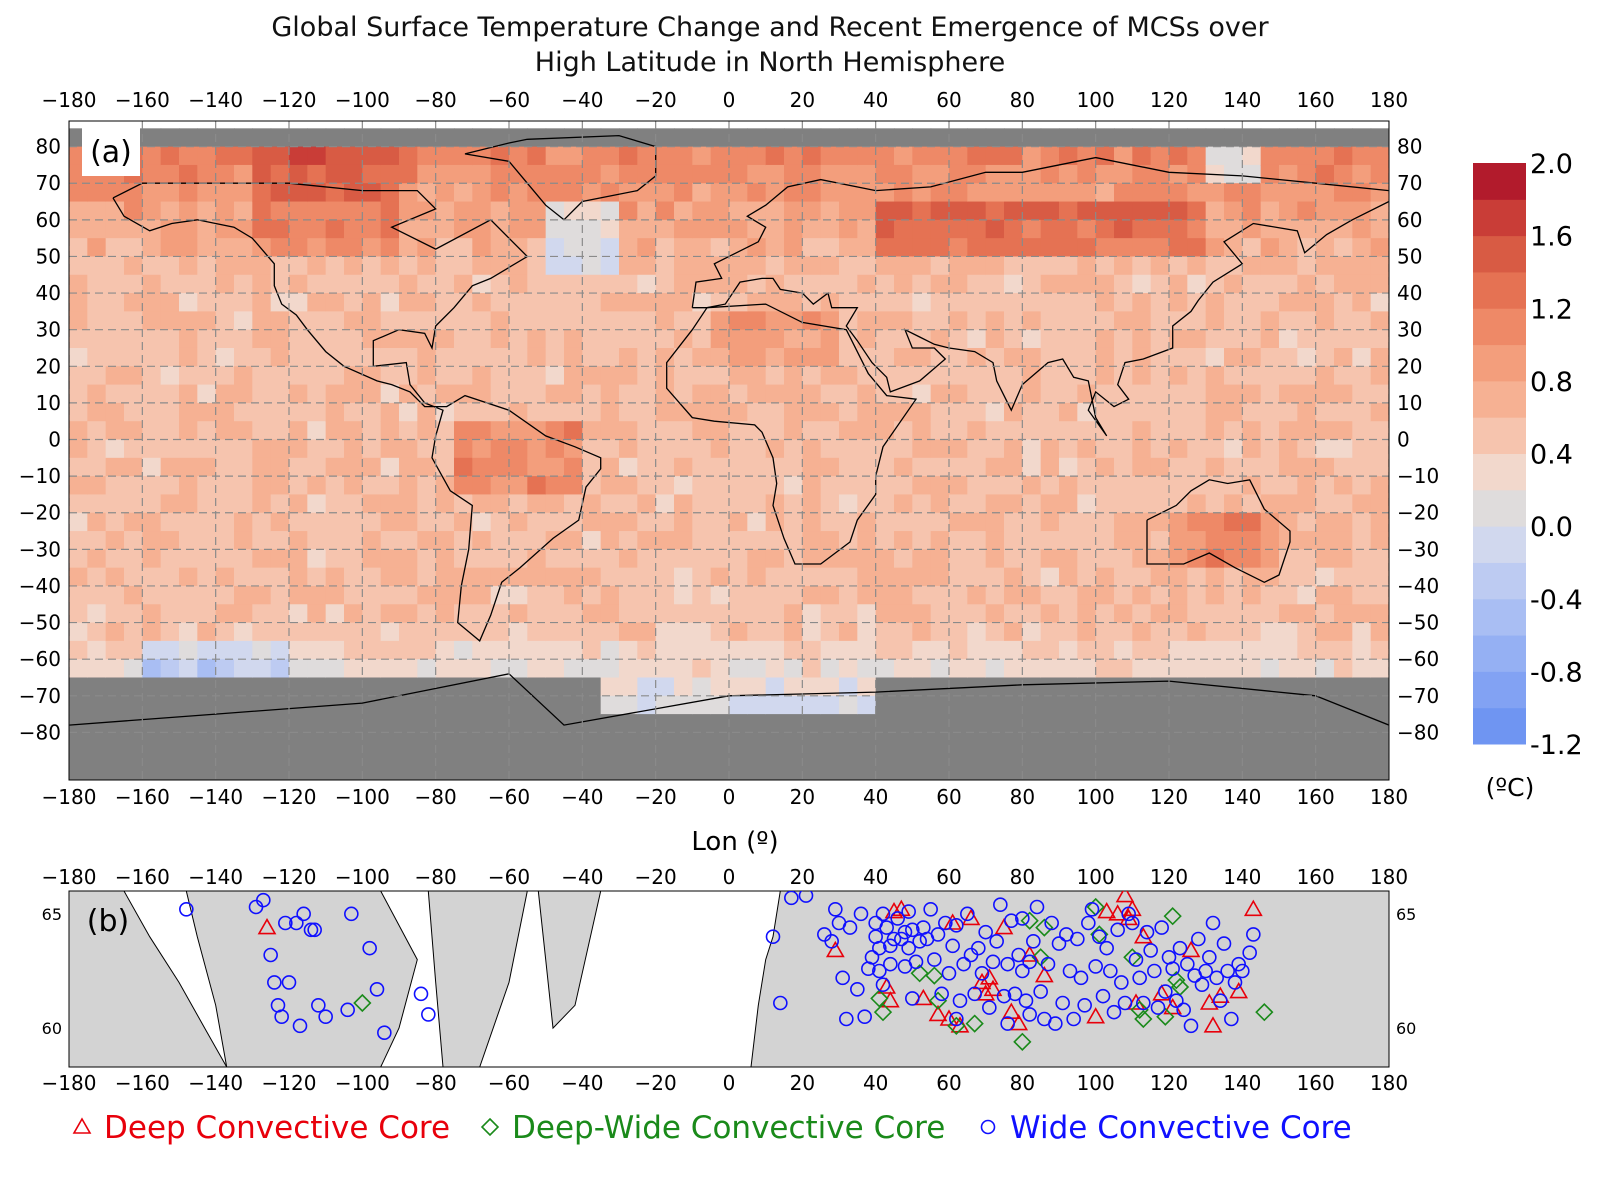 The width and height of the screenshot is (1600, 1200). What do you see at coordinates (40, 513) in the screenshot?
I see `y-tick-label-left: −20` at bounding box center [40, 513].